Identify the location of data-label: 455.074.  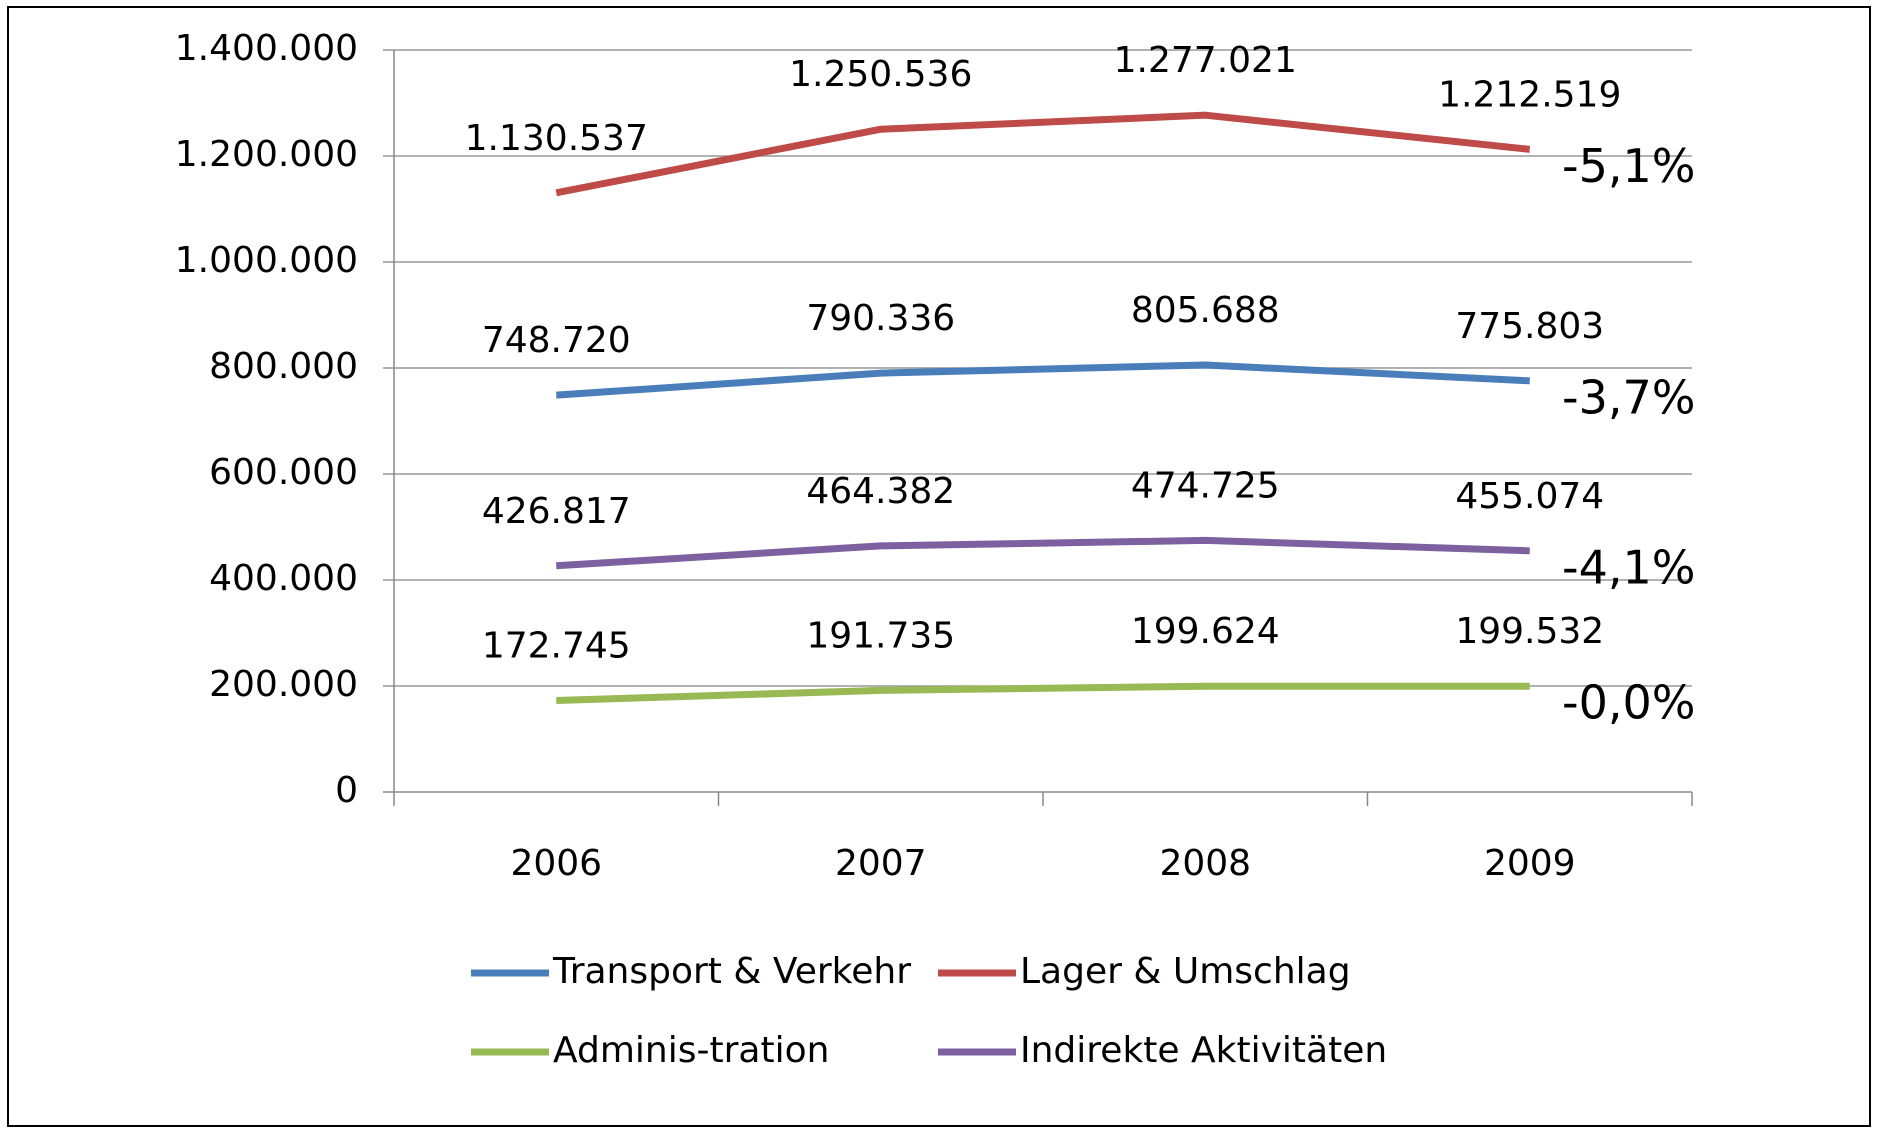
(1529, 496).